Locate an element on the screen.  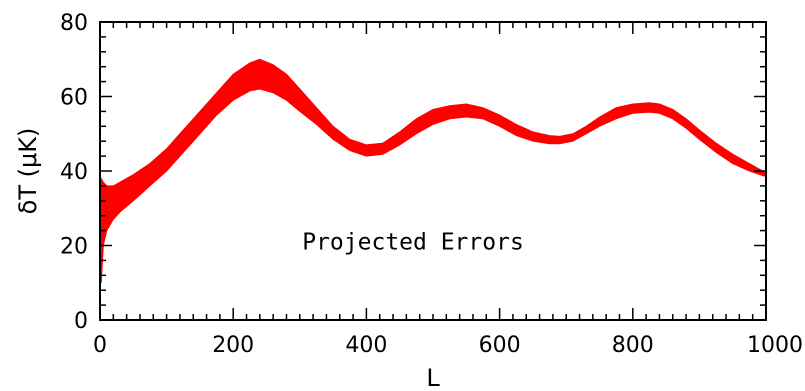
x-tick-label: 400 is located at coordinates (366, 345).